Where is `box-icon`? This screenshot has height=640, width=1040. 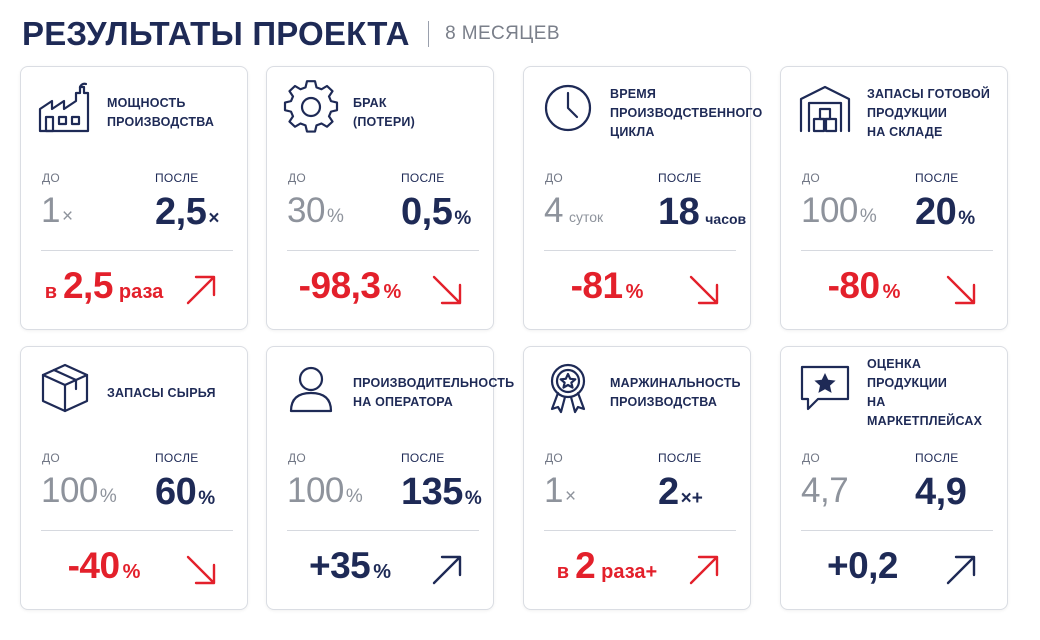 box-icon is located at coordinates (65, 388).